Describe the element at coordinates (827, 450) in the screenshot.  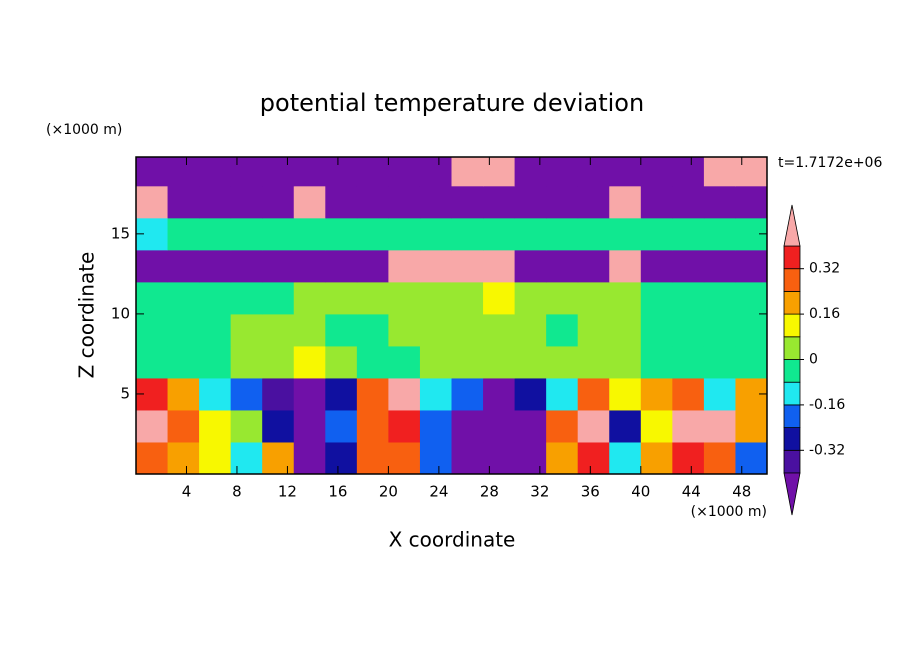
I see `colorbar-tick-label: -0.32` at that location.